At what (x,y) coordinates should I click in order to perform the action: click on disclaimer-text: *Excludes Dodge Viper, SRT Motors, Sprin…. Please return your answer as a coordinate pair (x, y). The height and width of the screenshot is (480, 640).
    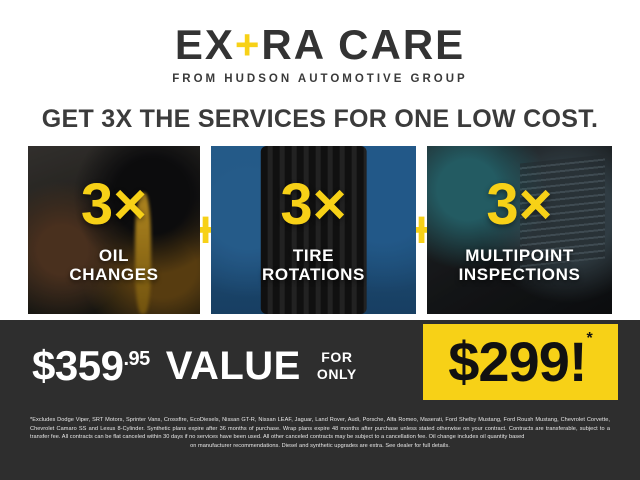
    Looking at the image, I should click on (320, 433).